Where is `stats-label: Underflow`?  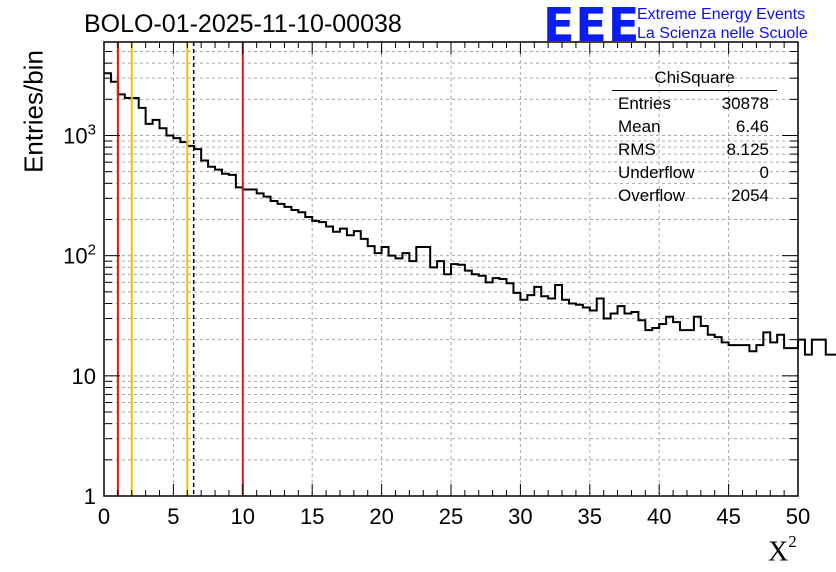
stats-label: Underflow is located at coordinates (656, 172).